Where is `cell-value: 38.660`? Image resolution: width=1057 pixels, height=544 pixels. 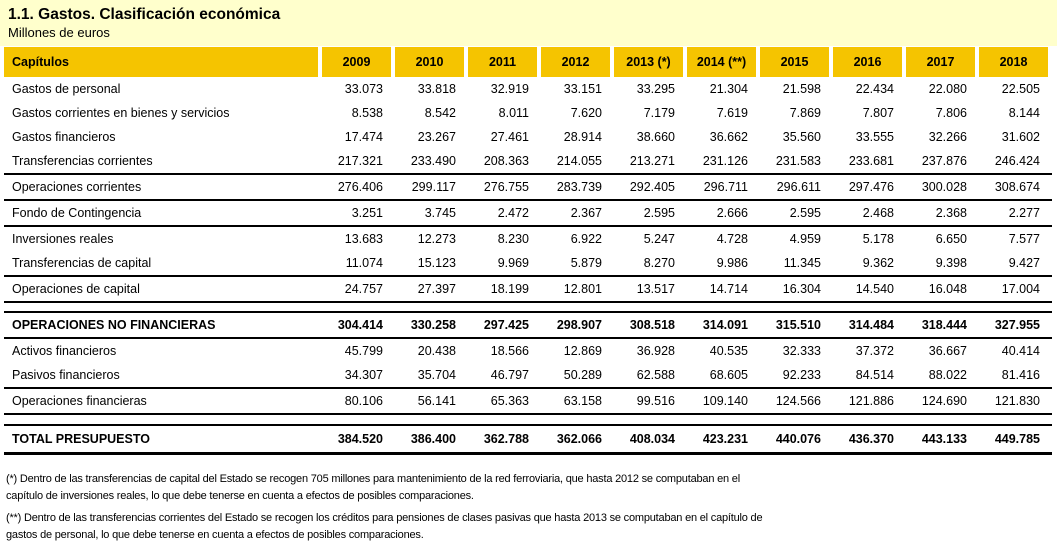
cell-value: 38.660 is located at coordinates (655, 137).